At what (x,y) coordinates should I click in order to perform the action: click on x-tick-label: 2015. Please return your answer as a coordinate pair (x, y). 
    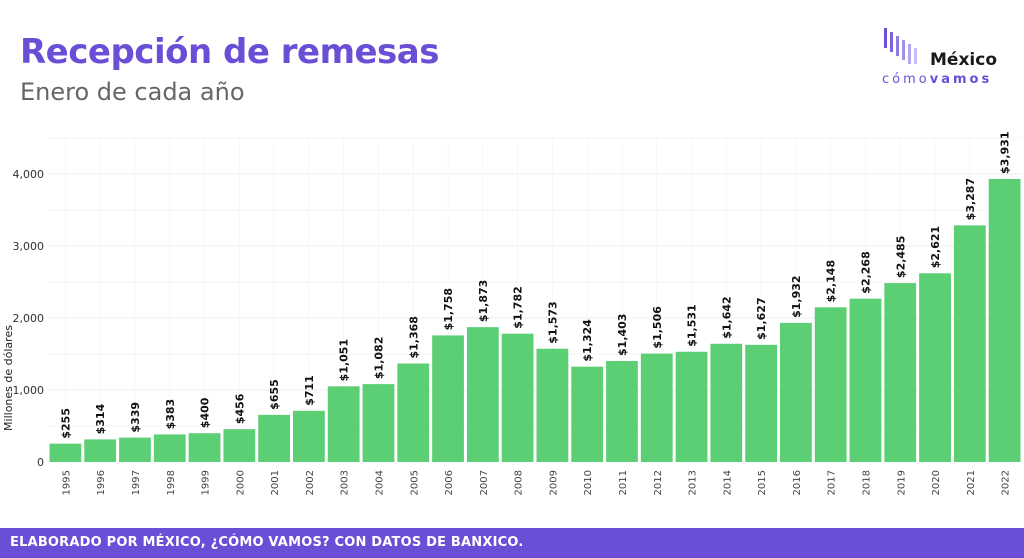
    Looking at the image, I should click on (762, 482).